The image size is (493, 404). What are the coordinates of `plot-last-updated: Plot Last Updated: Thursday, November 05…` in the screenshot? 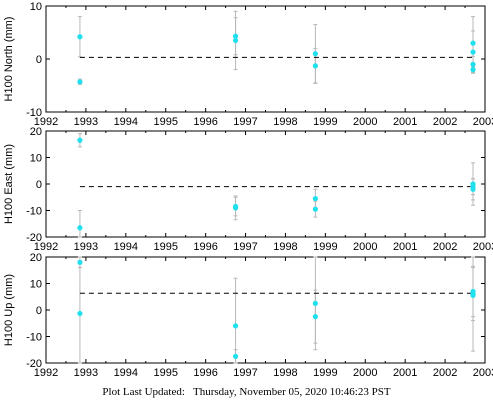 It's located at (246, 392).